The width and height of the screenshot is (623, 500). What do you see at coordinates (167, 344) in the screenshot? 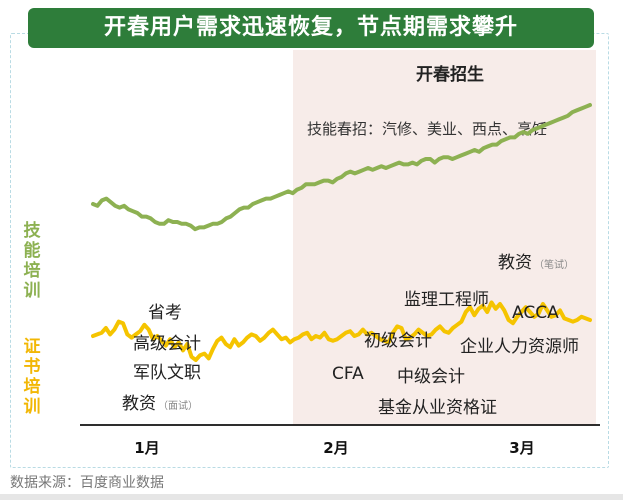
I see `annotation-label: 高级会计` at bounding box center [167, 344].